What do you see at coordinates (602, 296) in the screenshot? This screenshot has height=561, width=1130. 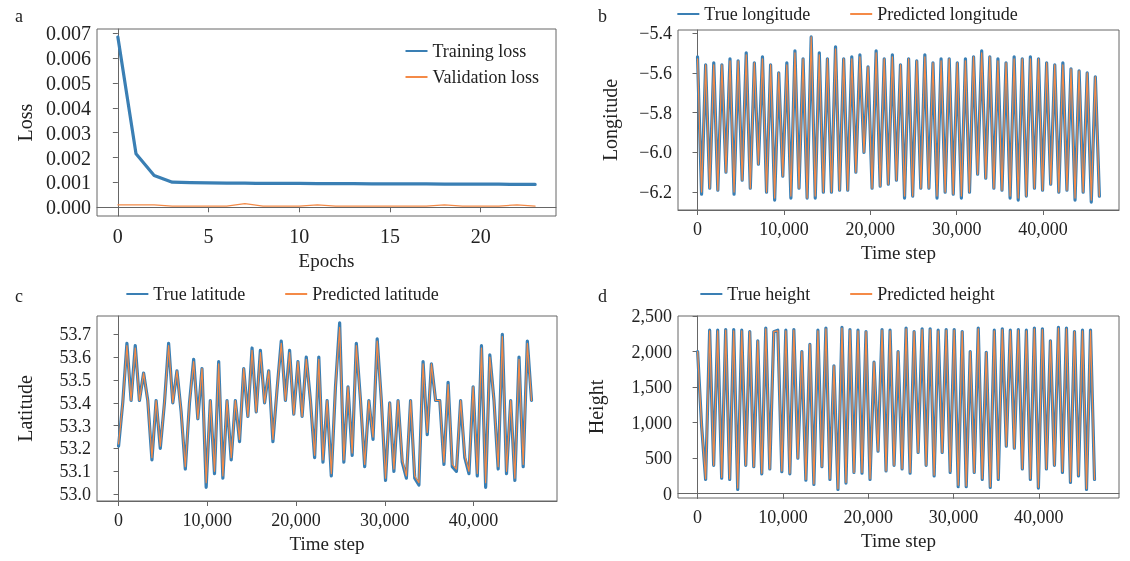 I see `chart-title: d` at bounding box center [602, 296].